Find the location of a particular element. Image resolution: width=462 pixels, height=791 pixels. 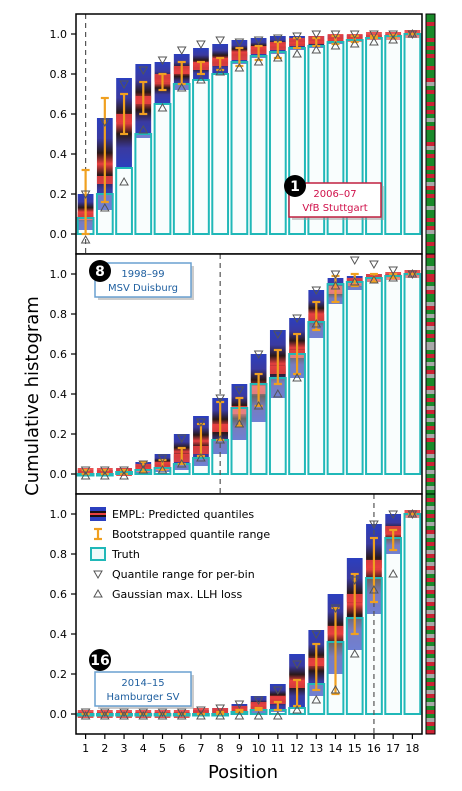

errorbar-icon is located at coordinates (98, 534).